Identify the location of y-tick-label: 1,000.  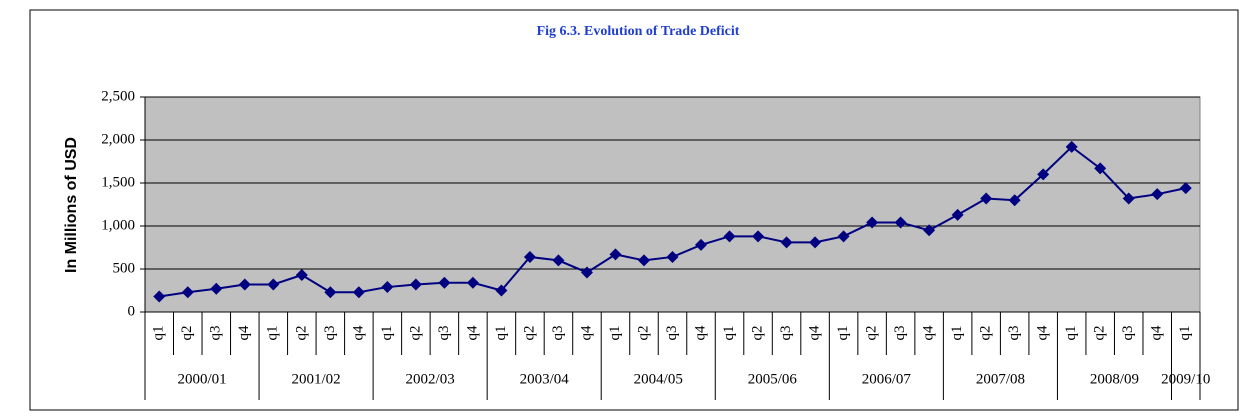
(118, 225).